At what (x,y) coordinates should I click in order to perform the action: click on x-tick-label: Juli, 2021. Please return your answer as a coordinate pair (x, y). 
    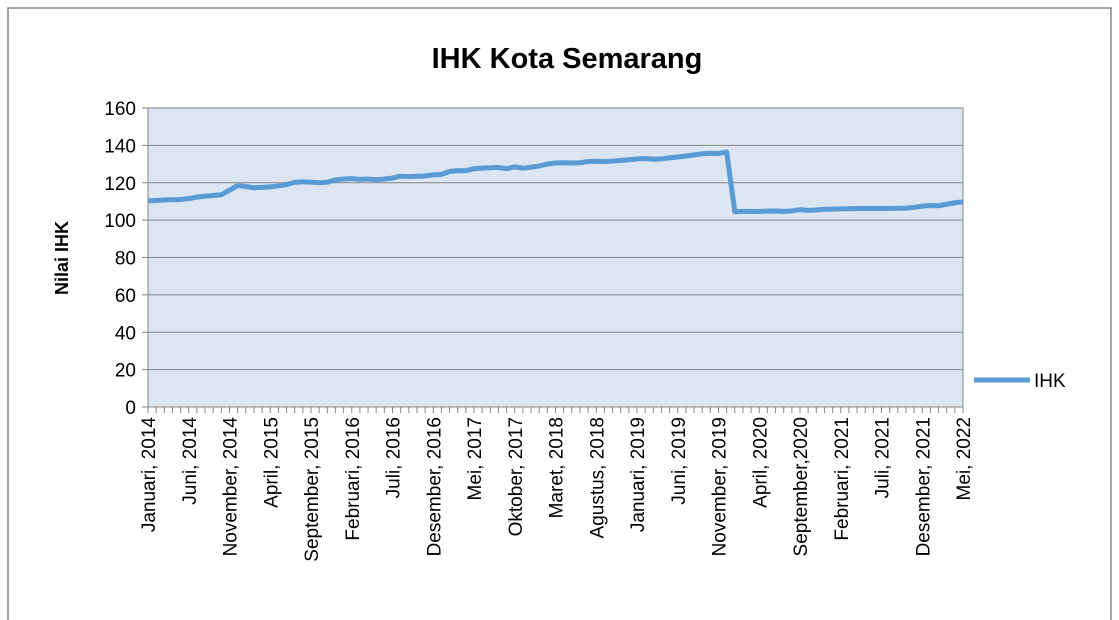
    Looking at the image, I should click on (883, 457).